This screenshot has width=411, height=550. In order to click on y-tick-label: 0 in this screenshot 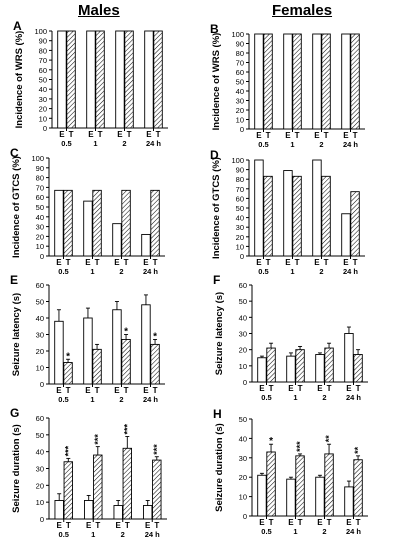, I will do `click(42, 384)`.